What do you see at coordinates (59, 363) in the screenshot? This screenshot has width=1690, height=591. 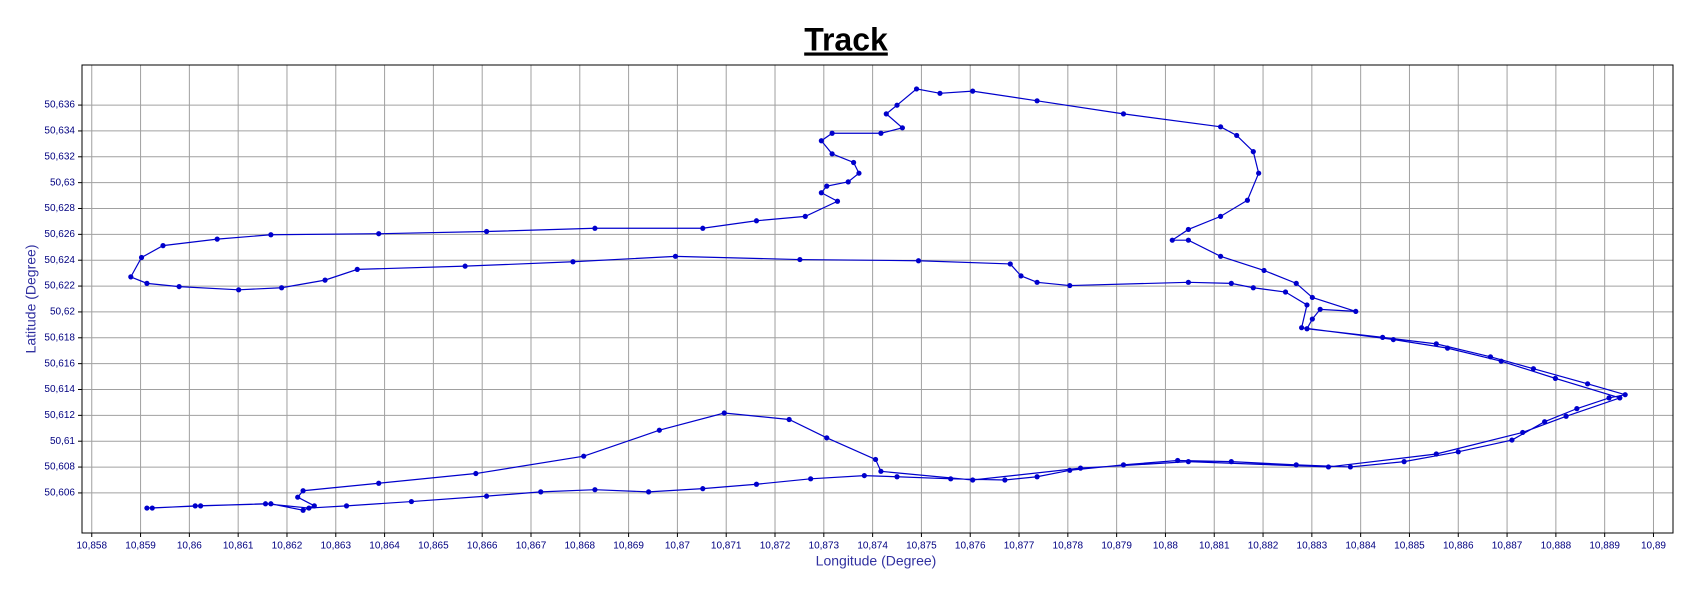 I see `y-tick-label: 50,616` at bounding box center [59, 363].